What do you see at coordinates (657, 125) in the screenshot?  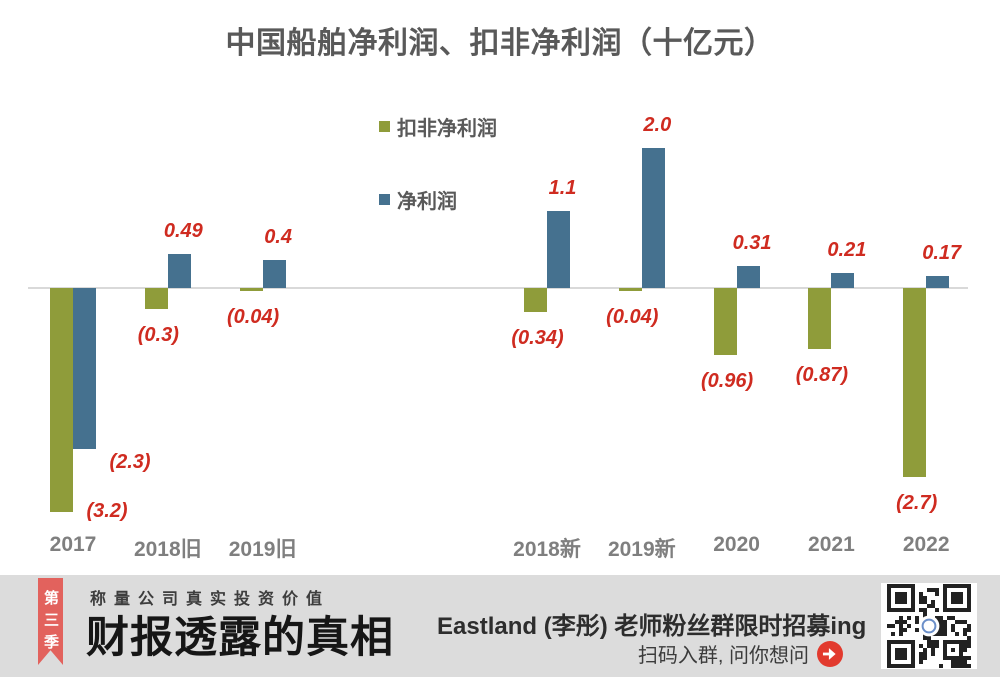 I see `data-label: 2.0` at bounding box center [657, 125].